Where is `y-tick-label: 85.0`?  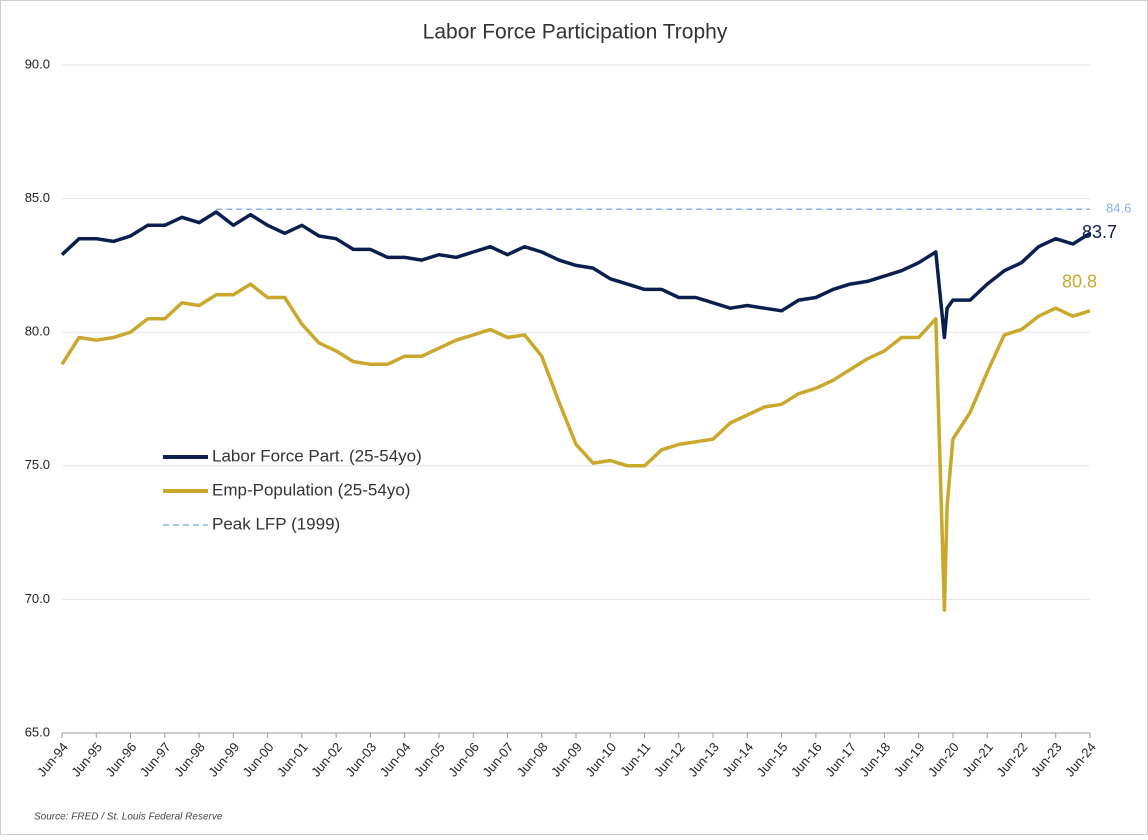 y-tick-label: 85.0 is located at coordinates (37, 197).